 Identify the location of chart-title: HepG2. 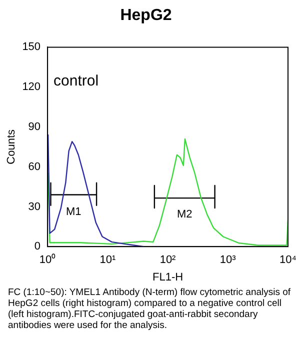
(146, 15).